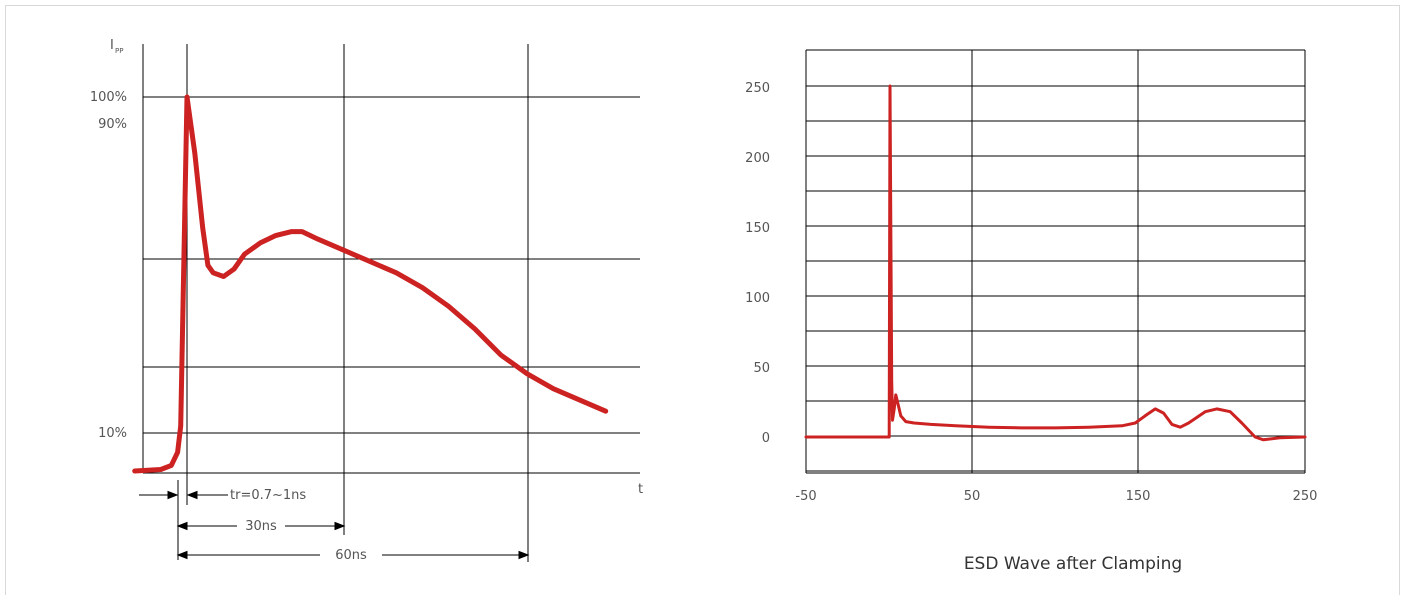 This screenshot has width=1405, height=595. I want to click on right-ytick-150: 150, so click(757, 228).